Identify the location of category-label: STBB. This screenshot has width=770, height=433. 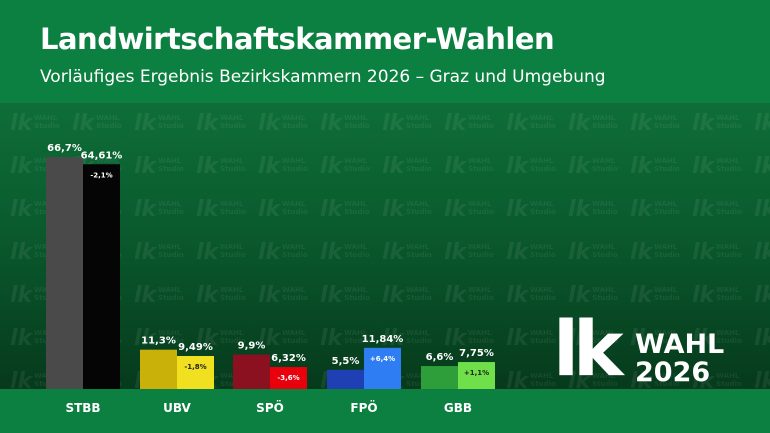
(82, 408).